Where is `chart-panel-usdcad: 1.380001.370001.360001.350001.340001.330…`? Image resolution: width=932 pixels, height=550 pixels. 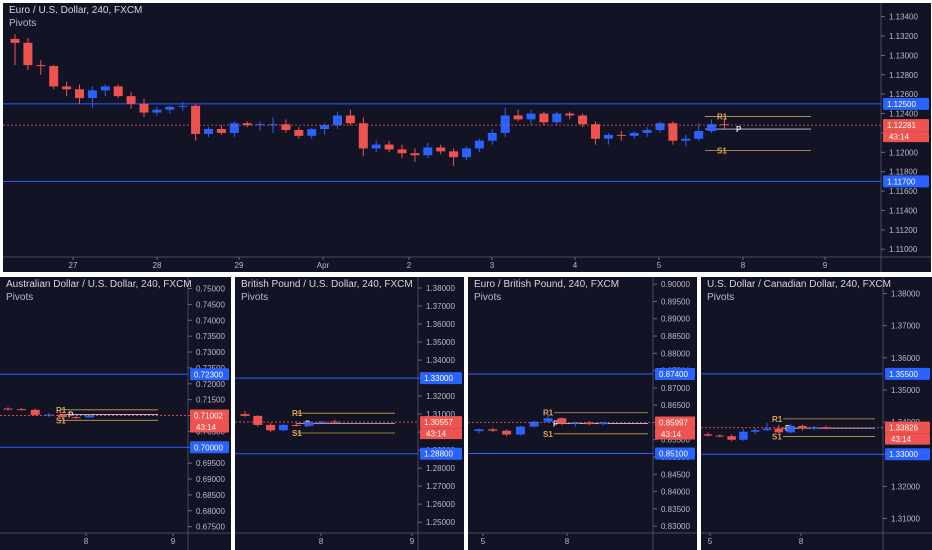
chart-panel-usdcad: 1.380001.370001.360001.350001.340001.330… is located at coordinates (816, 413).